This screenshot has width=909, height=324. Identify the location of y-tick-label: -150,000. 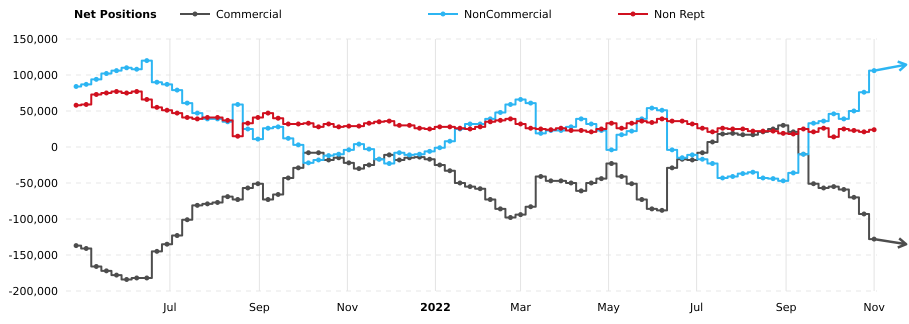
(33, 255).